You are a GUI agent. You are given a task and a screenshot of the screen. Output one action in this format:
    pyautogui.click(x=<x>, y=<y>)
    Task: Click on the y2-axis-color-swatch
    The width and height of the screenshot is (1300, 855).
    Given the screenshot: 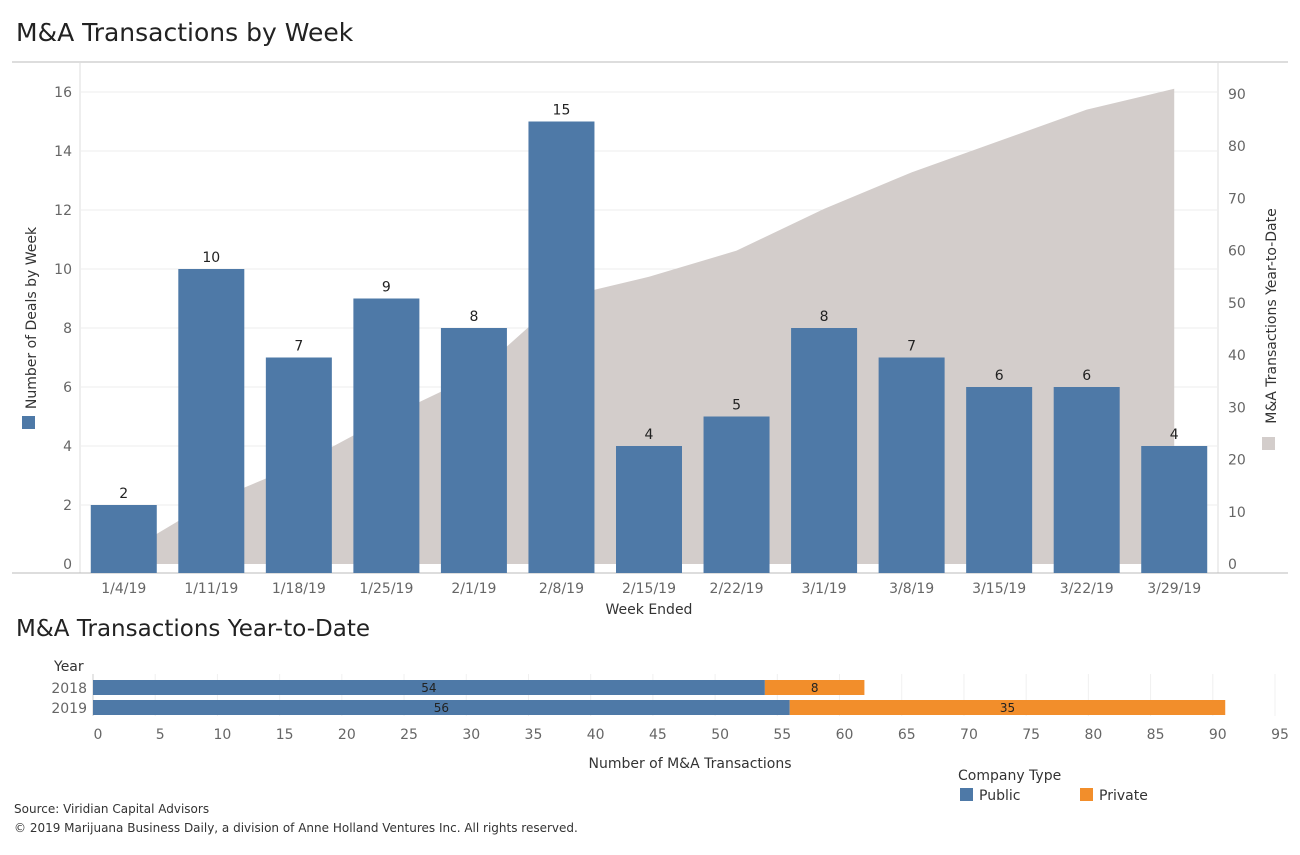 What is the action you would take?
    pyautogui.click(x=1268, y=443)
    